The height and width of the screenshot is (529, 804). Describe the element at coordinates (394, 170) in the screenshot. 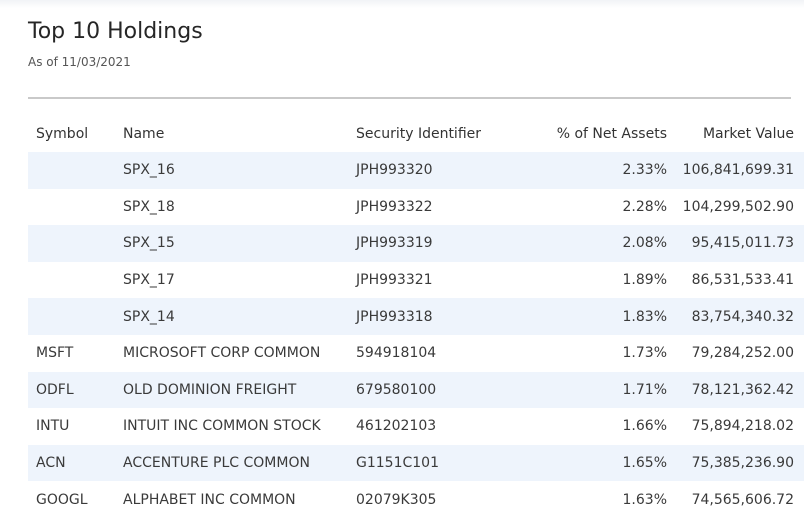

I see `cell-security-identifier: JPH993320` at that location.